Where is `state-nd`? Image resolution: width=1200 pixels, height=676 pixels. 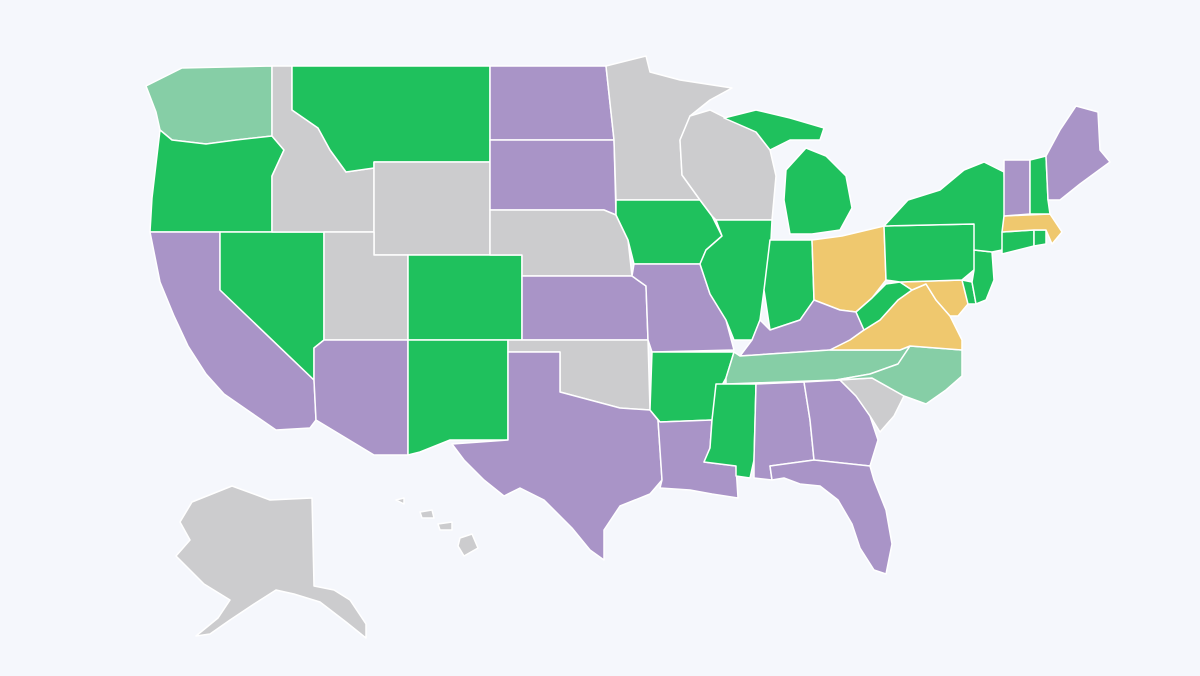
state-nd is located at coordinates (552, 103).